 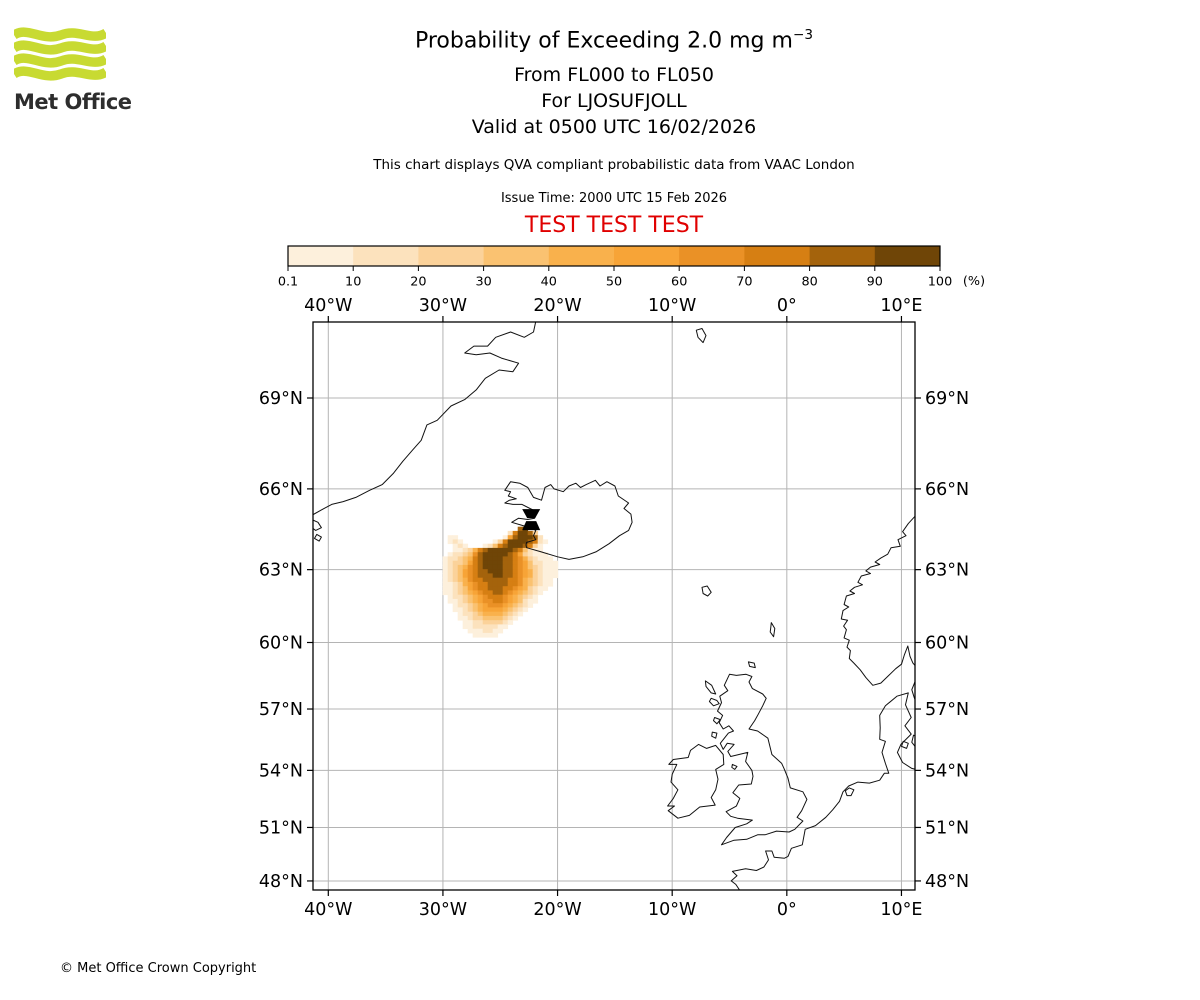 What do you see at coordinates (500, 582) in the screenshot?
I see `plume-layer` at bounding box center [500, 582].